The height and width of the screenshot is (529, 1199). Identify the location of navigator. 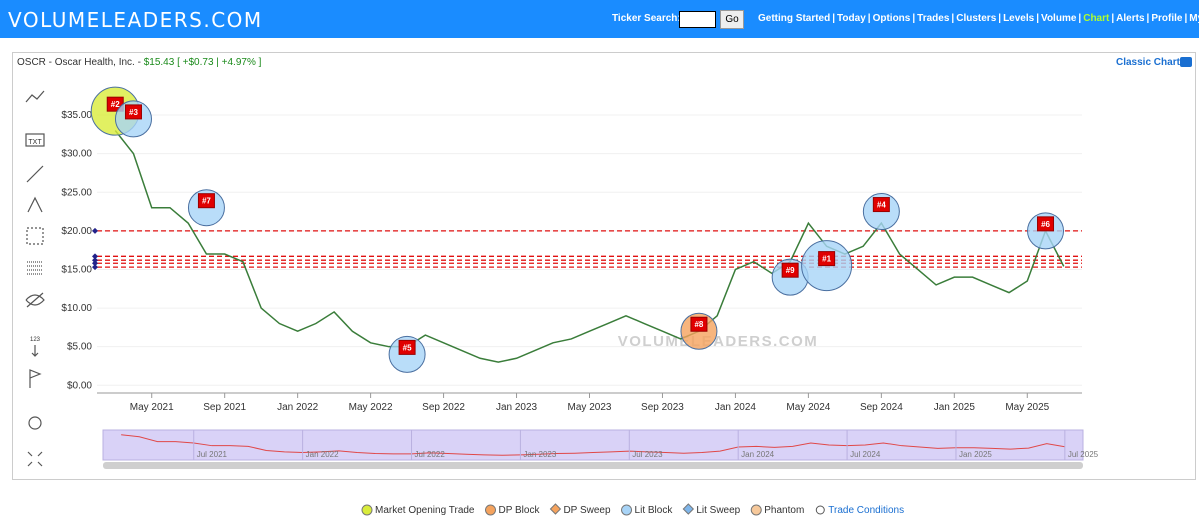
(593, 445).